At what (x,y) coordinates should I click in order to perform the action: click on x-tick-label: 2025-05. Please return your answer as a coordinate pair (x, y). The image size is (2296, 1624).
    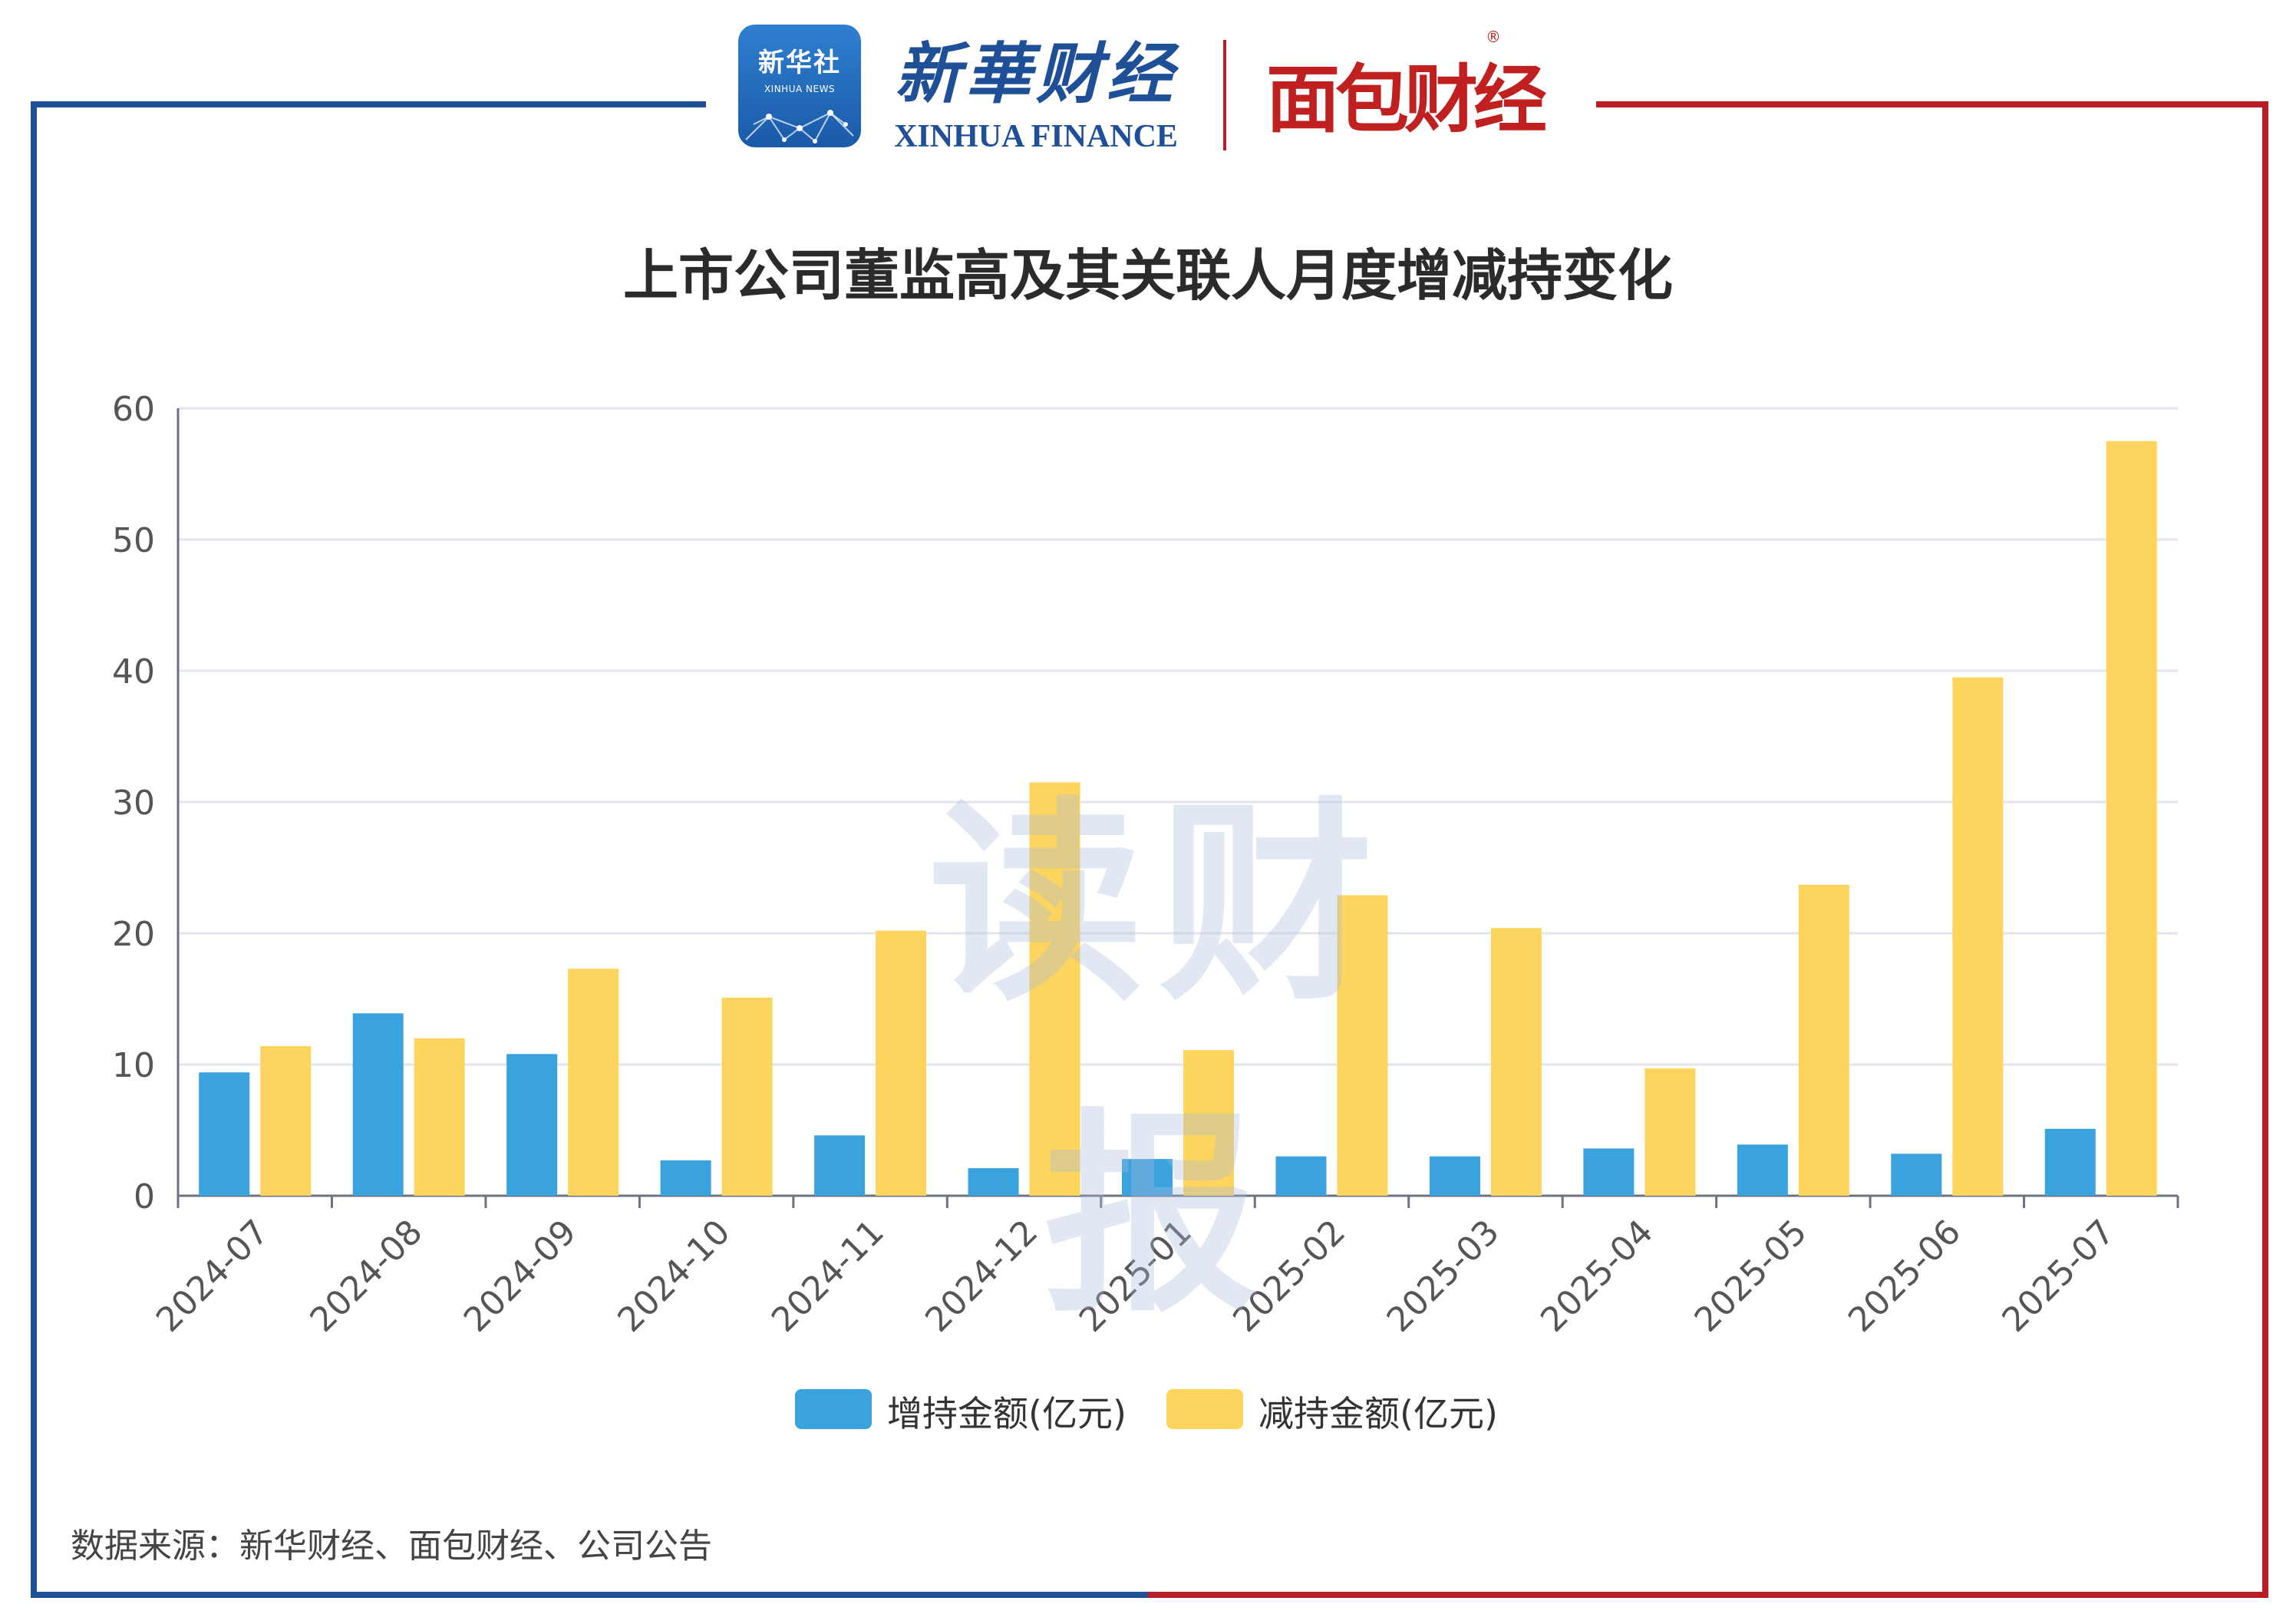
    Looking at the image, I should click on (1751, 1276).